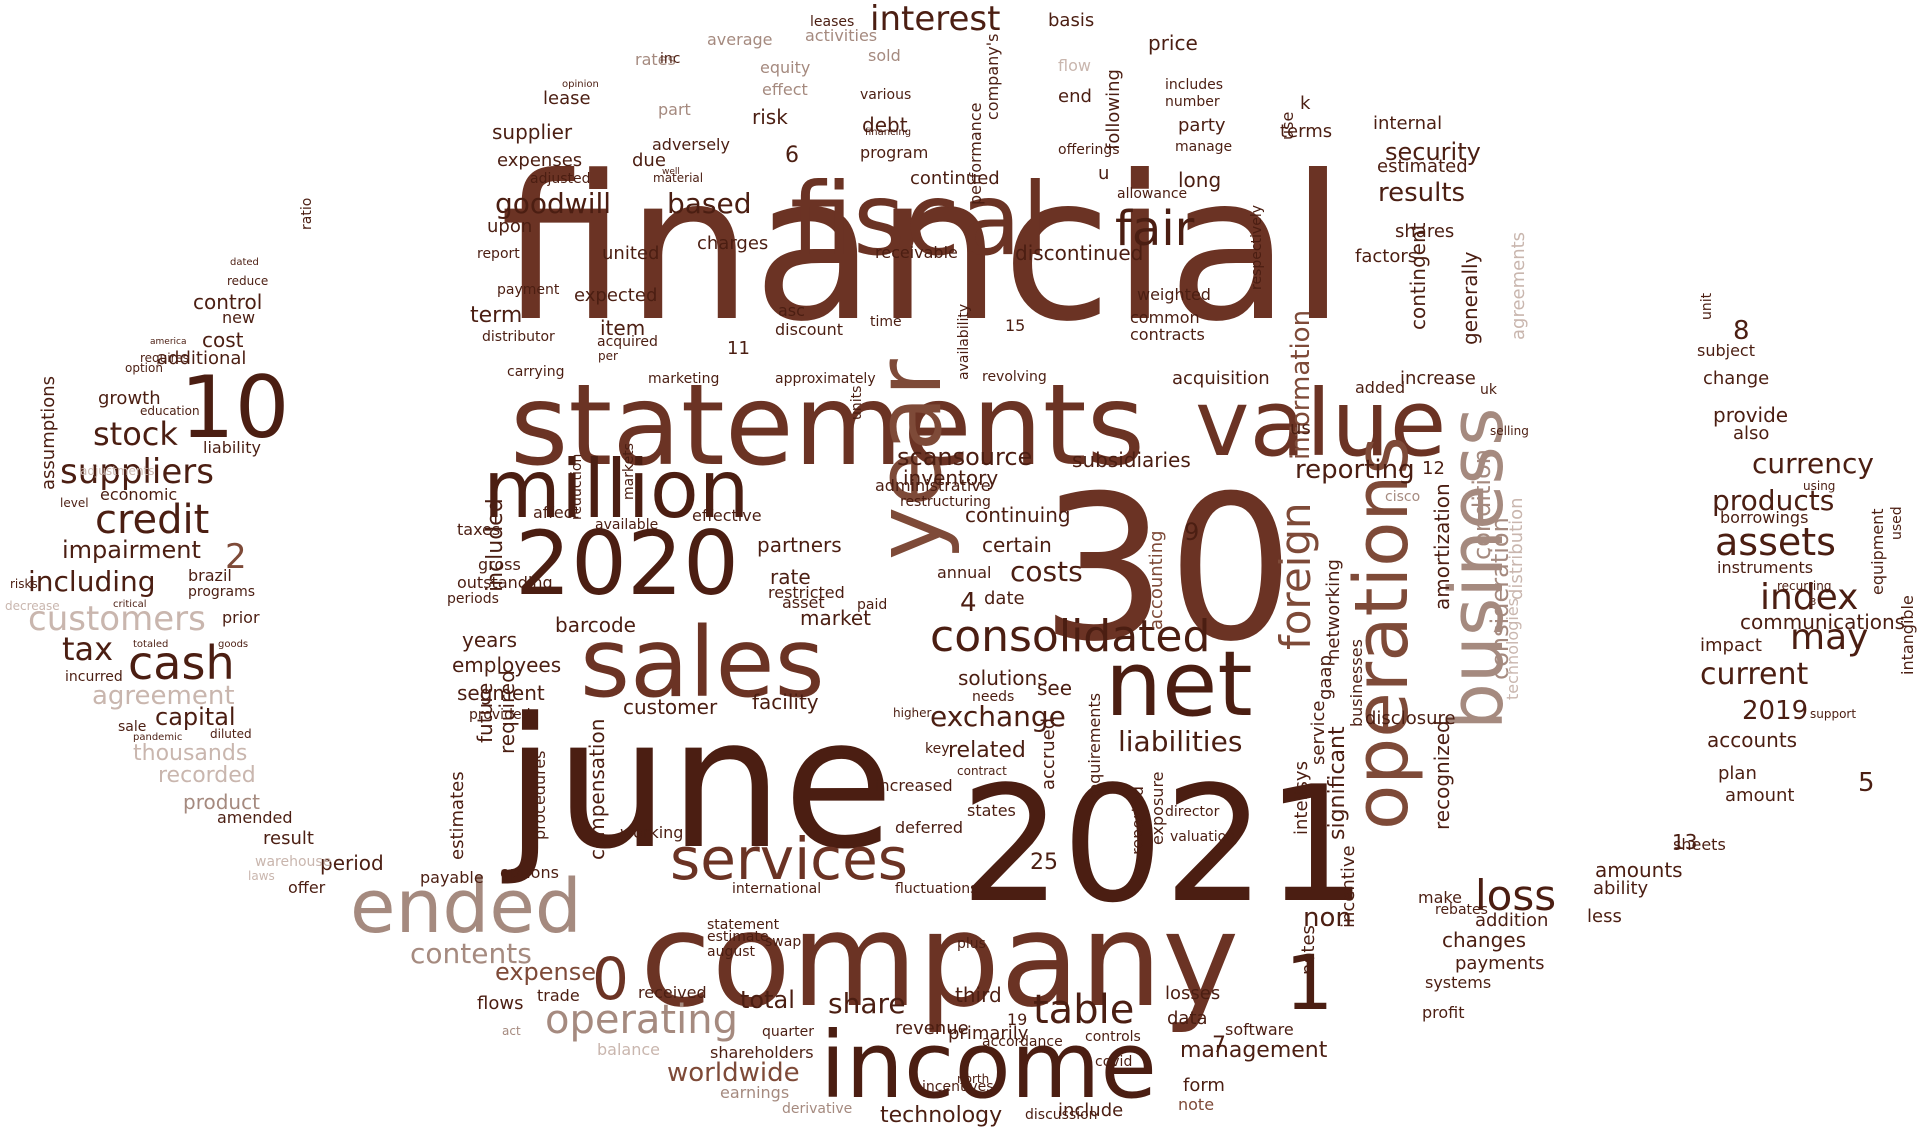 This screenshot has width=1920, height=1138. I want to click on word: terms, so click(1306, 131).